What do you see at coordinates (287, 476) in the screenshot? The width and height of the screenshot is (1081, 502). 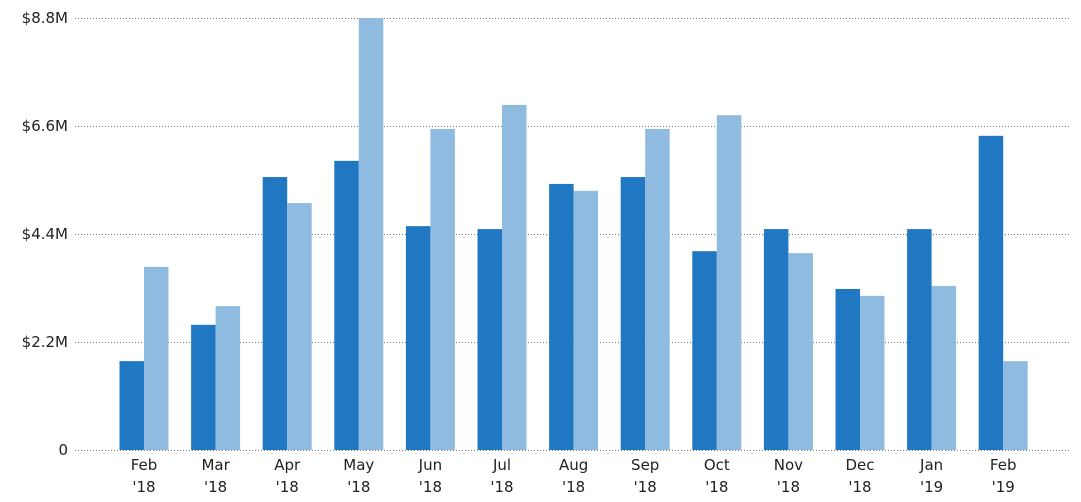 I see `x-tick-label: Apr '18` at bounding box center [287, 476].